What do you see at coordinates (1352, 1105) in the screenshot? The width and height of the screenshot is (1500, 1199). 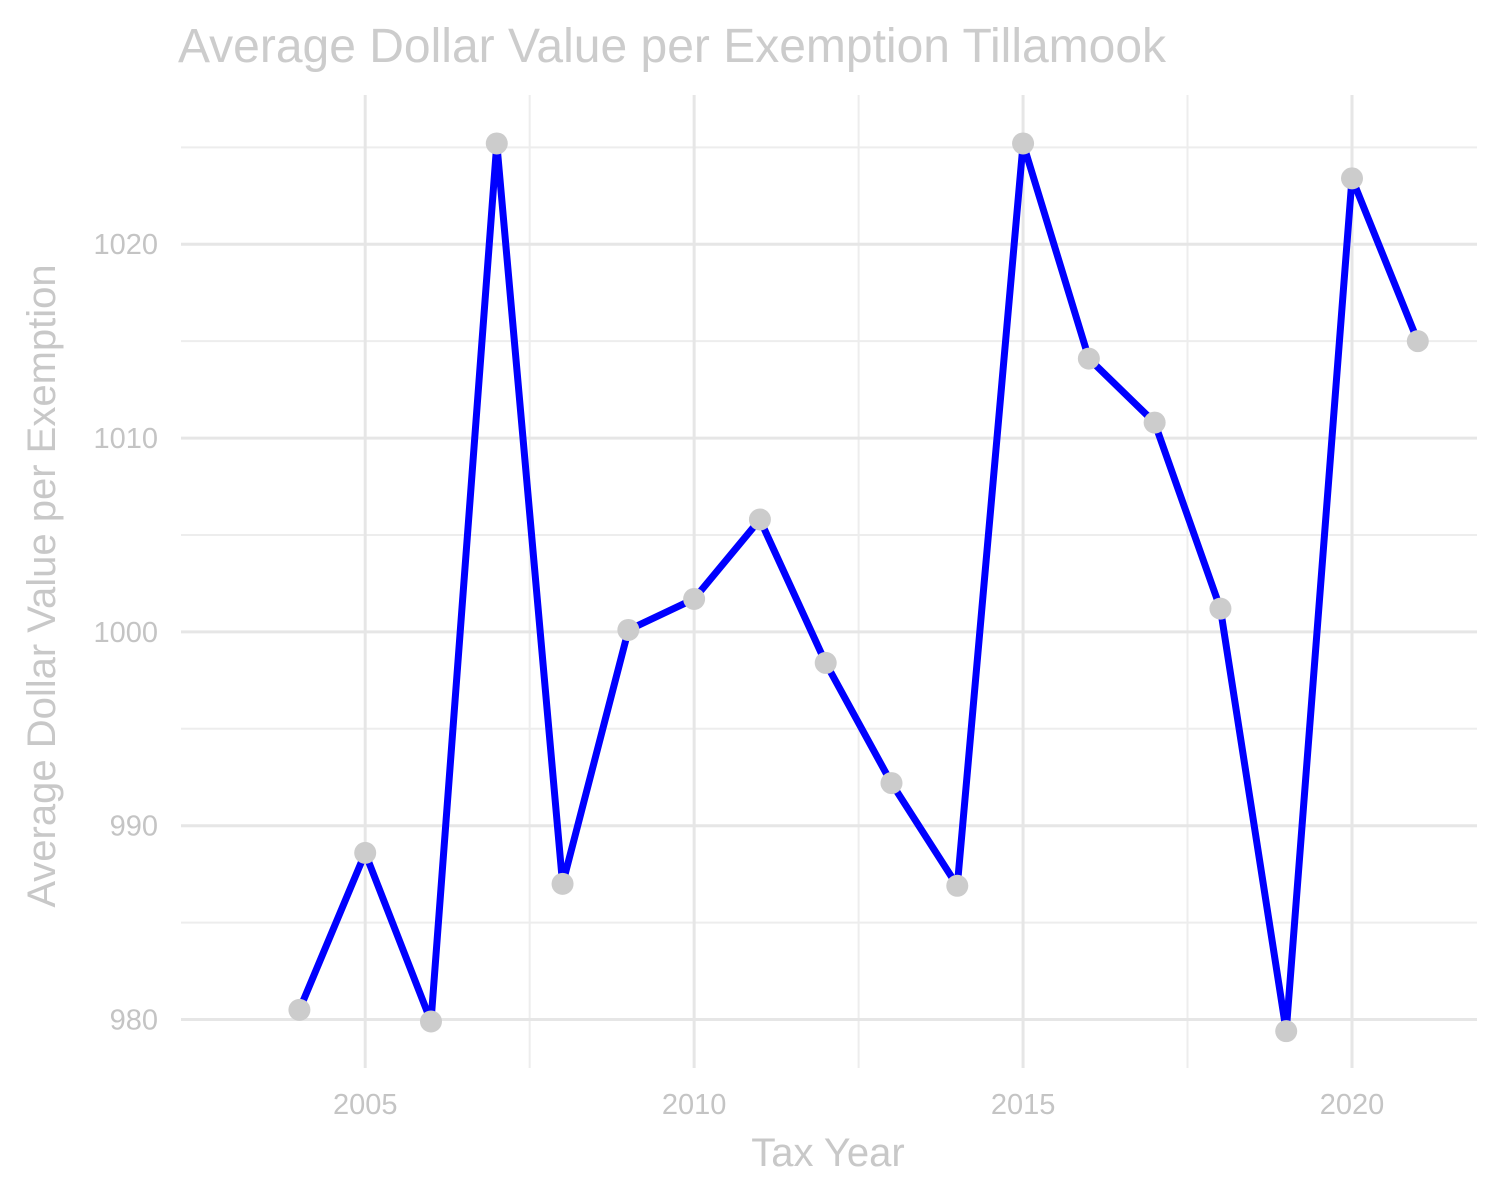 I see `x-tick-label: 2020` at bounding box center [1352, 1105].